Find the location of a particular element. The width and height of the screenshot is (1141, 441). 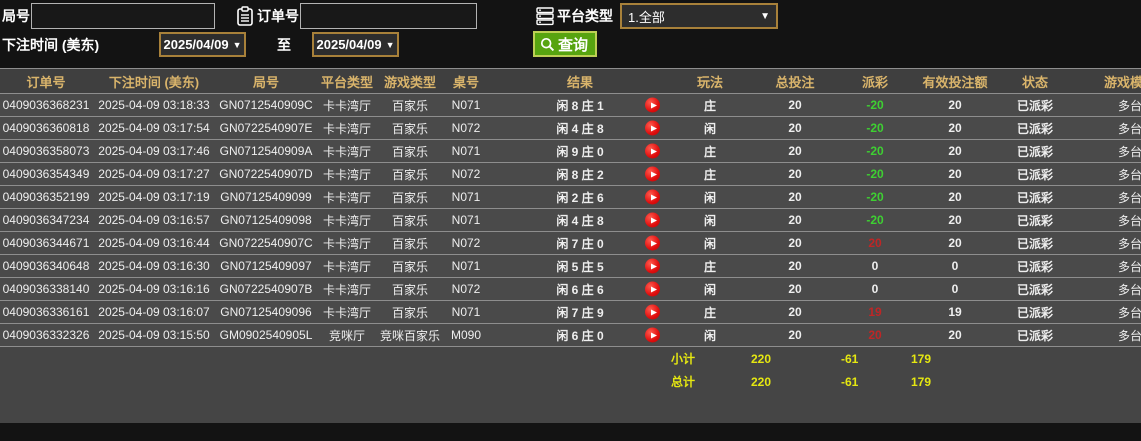

clipboard-icon is located at coordinates (245, 16).